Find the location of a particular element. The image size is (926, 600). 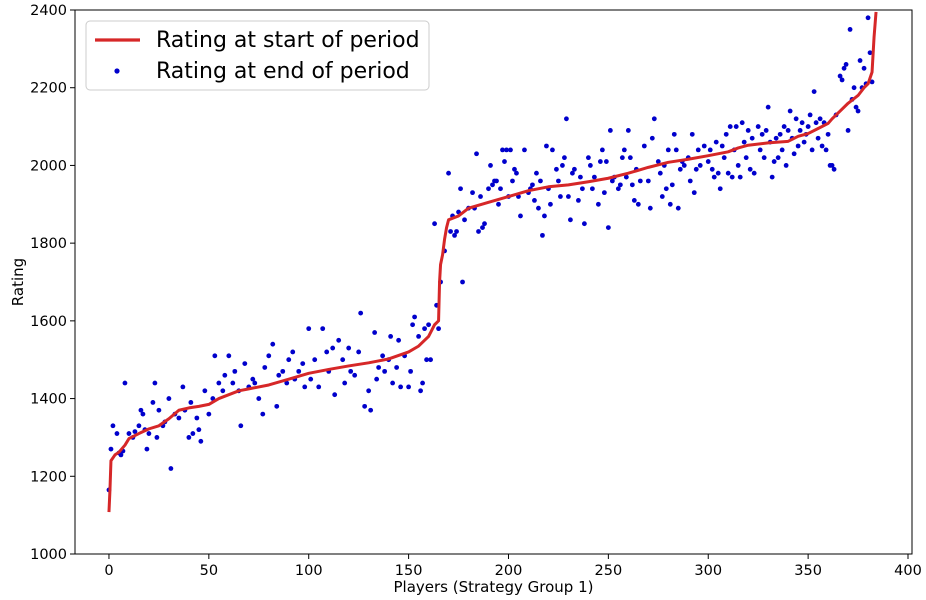

legend-box is located at coordinates (257, 55).